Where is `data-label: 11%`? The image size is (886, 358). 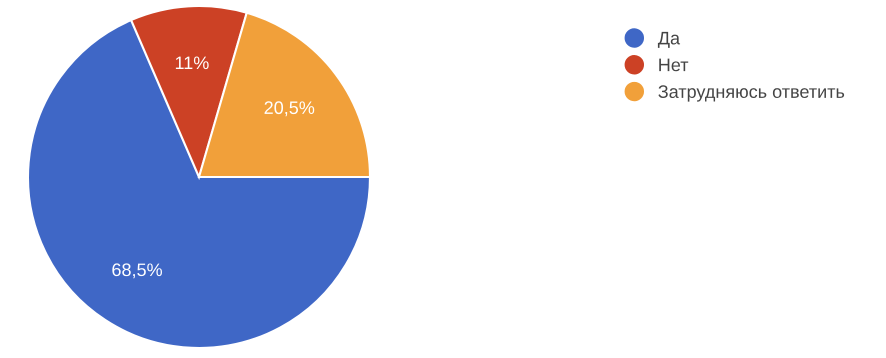
data-label: 11% is located at coordinates (192, 63).